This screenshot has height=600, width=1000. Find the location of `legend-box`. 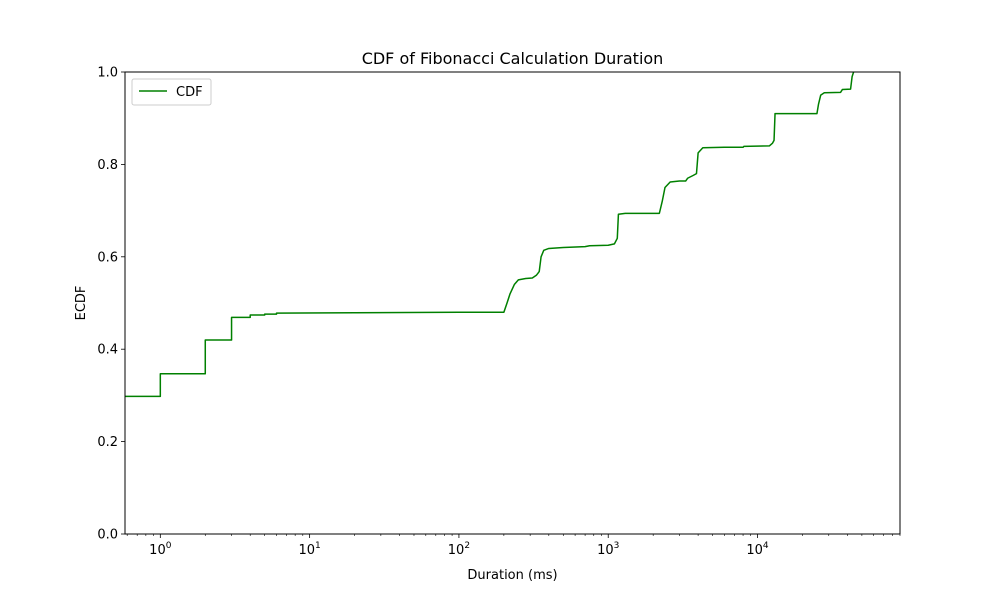

legend-box is located at coordinates (171, 92).